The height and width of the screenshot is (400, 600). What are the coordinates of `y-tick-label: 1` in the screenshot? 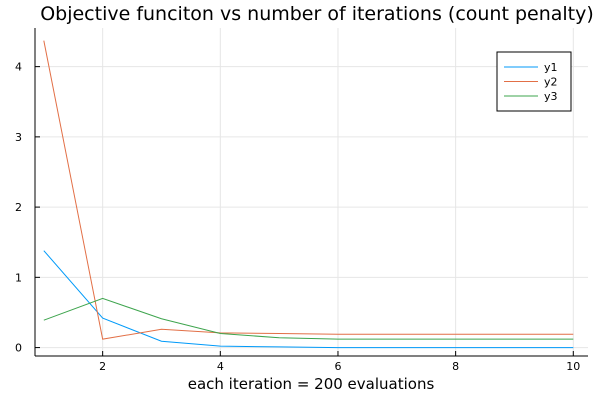 It's located at (18, 277).